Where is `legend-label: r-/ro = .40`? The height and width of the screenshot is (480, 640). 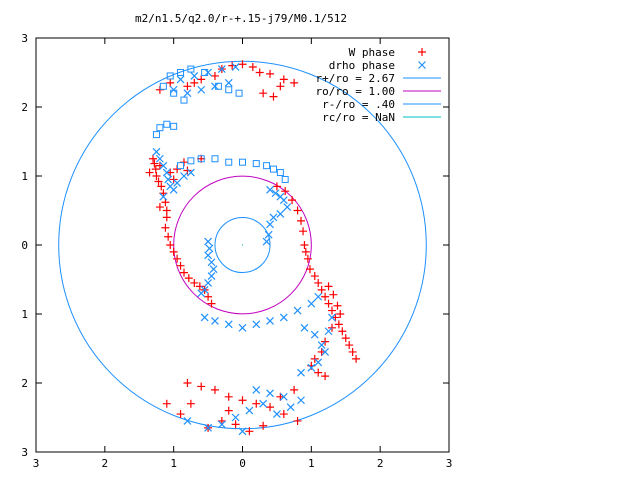
legend-label: r-/ro = .40 is located at coordinates (358, 104).